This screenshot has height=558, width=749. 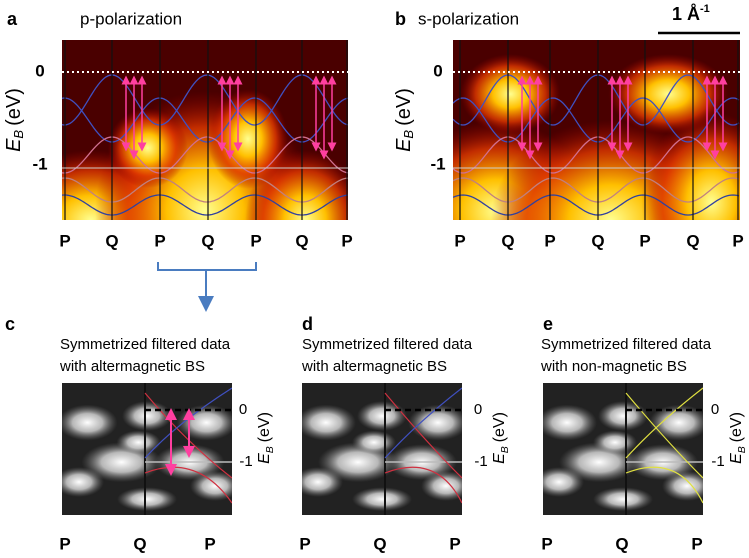 I want to click on bracket, so click(x=207, y=266).